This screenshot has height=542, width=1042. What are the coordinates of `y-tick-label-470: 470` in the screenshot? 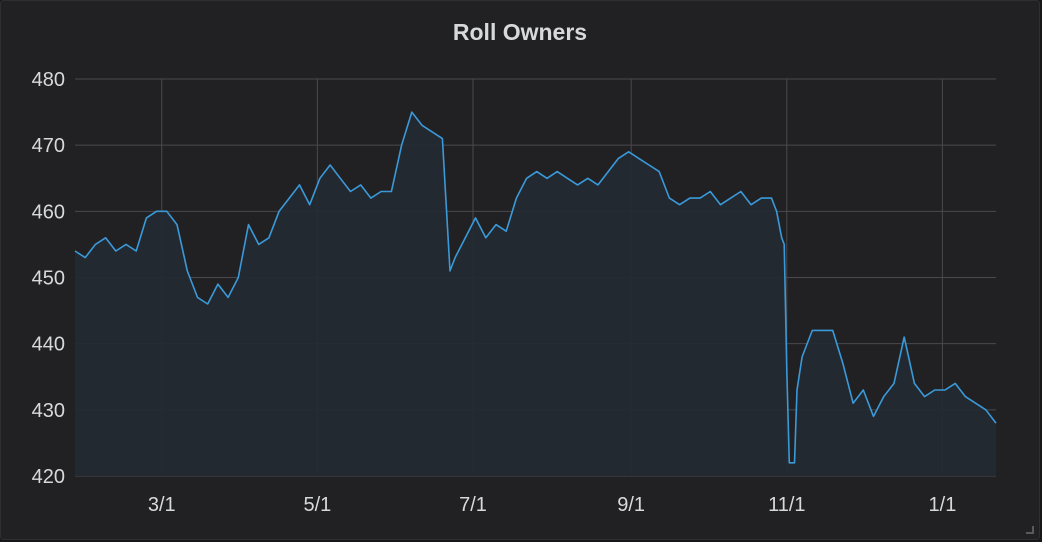 It's located at (48, 146).